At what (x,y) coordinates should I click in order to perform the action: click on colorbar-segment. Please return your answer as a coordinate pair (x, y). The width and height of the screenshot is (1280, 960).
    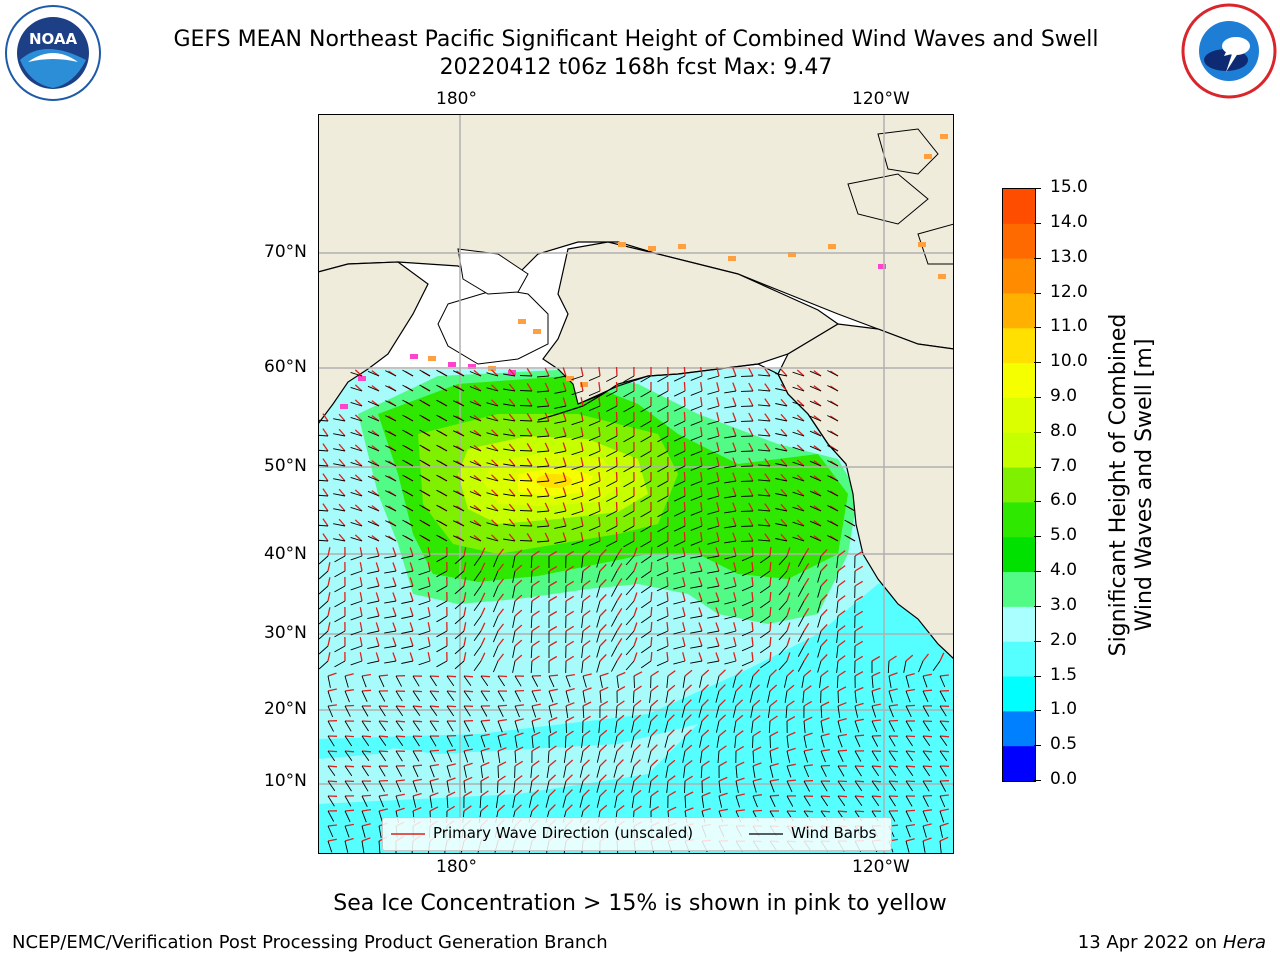
    Looking at the image, I should click on (1019, 381).